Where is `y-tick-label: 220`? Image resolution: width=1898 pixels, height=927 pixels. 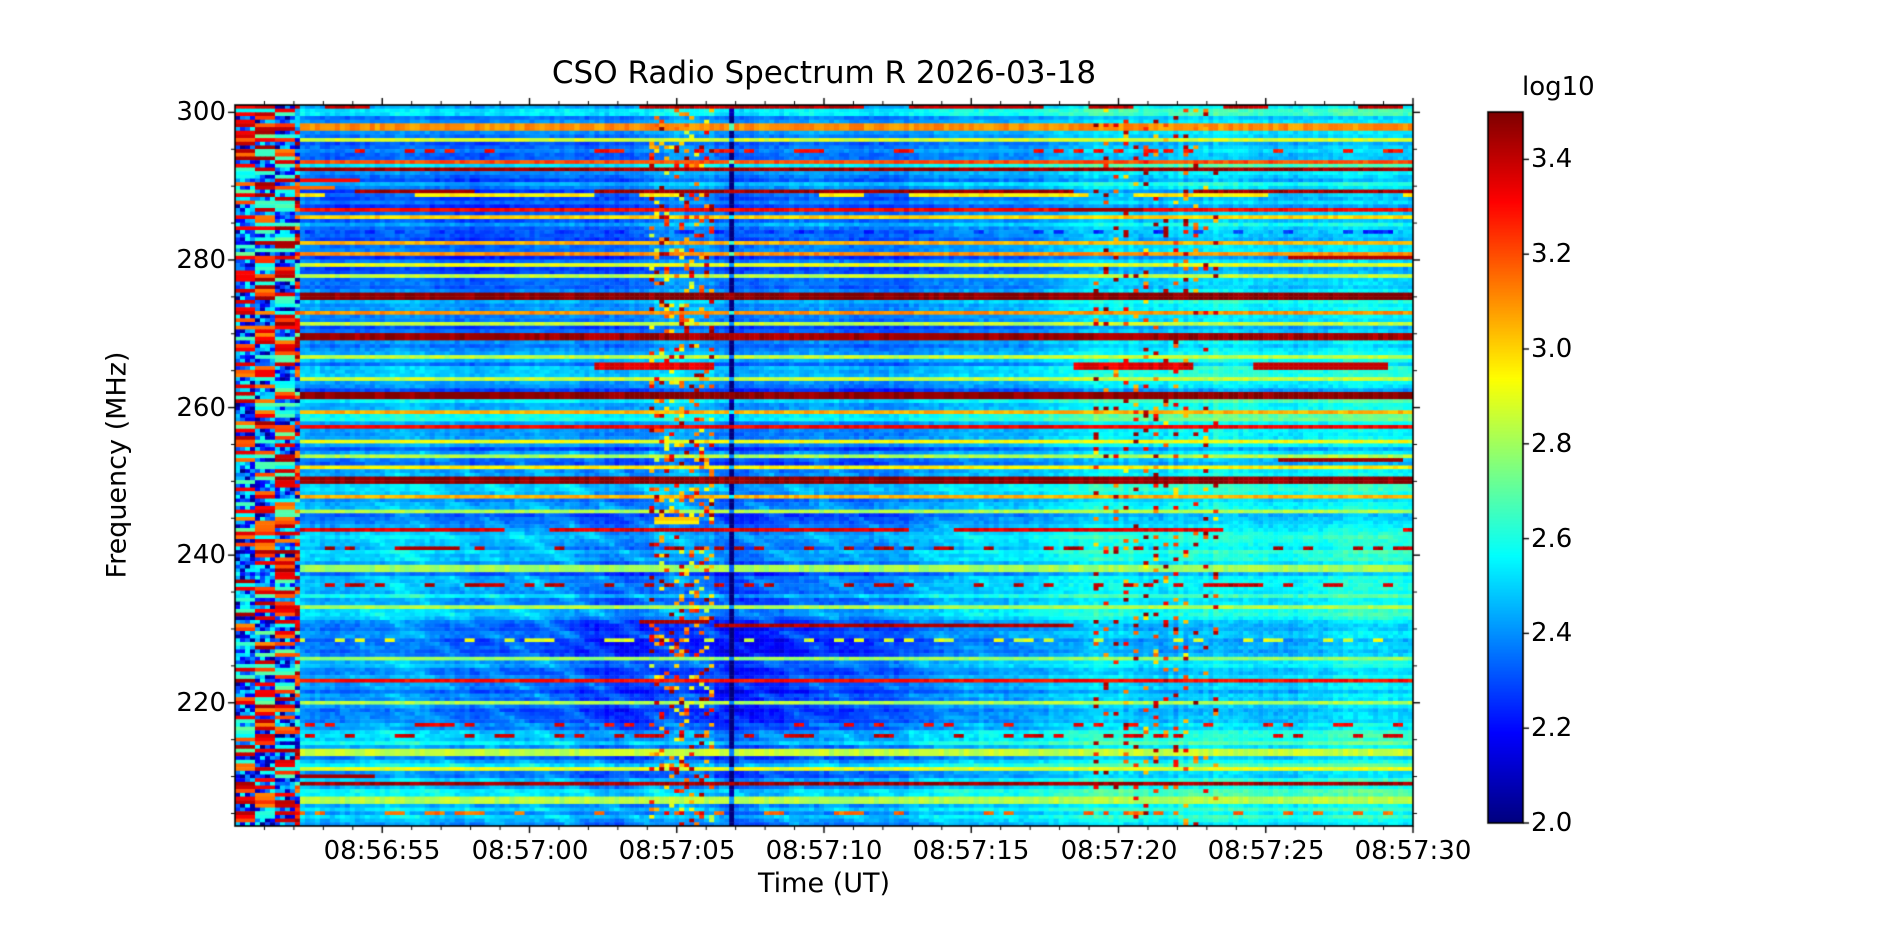
y-tick-label: 220 is located at coordinates (201, 703).